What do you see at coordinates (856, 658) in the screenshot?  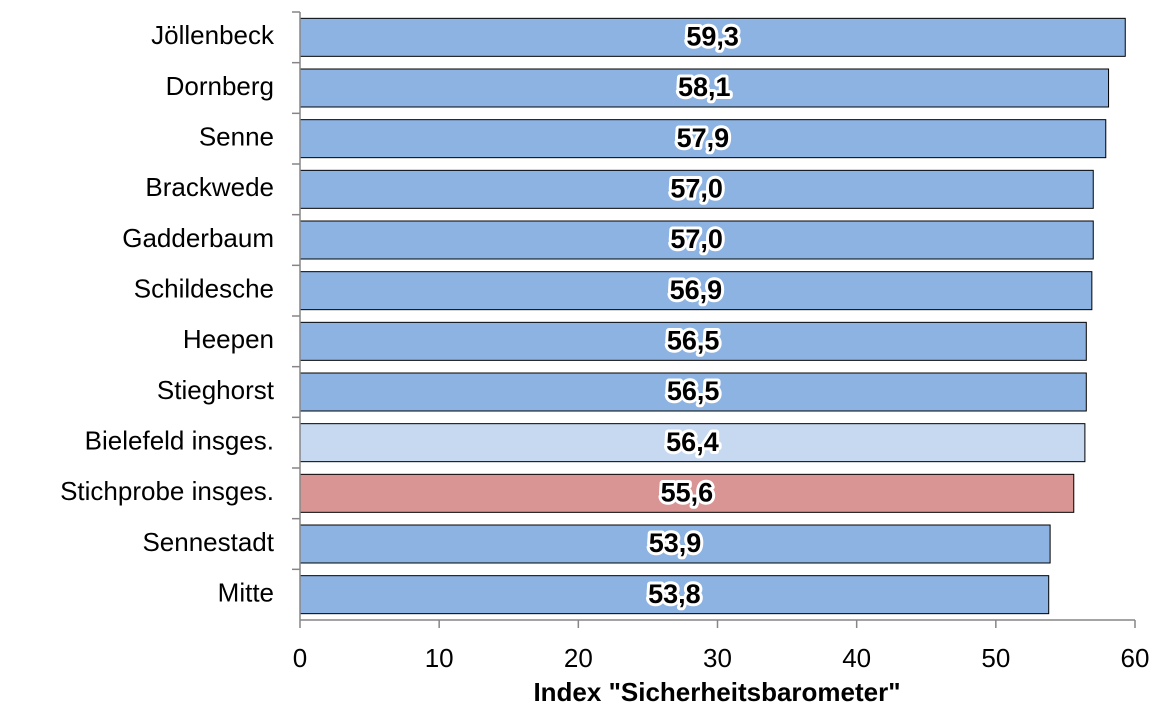 I see `x-tick-label: 40` at bounding box center [856, 658].